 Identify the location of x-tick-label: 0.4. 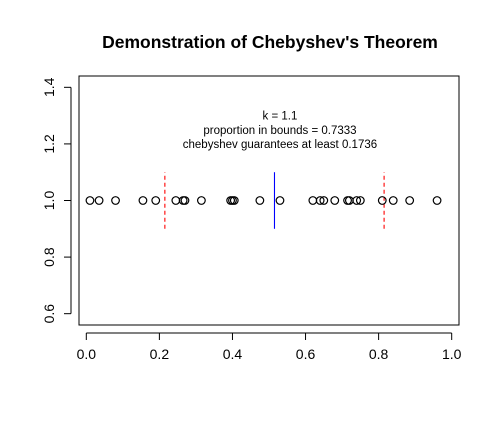
(233, 354).